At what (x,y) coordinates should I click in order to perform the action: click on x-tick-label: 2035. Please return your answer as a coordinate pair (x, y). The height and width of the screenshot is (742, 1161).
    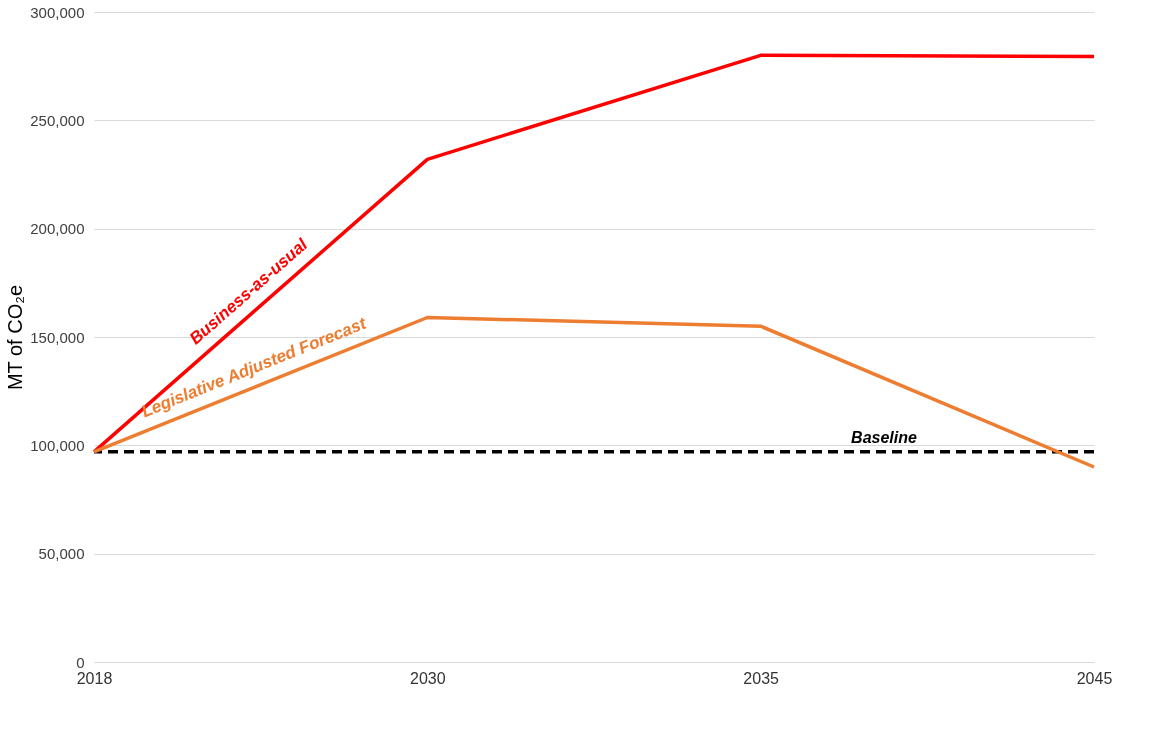
    Looking at the image, I should click on (761, 678).